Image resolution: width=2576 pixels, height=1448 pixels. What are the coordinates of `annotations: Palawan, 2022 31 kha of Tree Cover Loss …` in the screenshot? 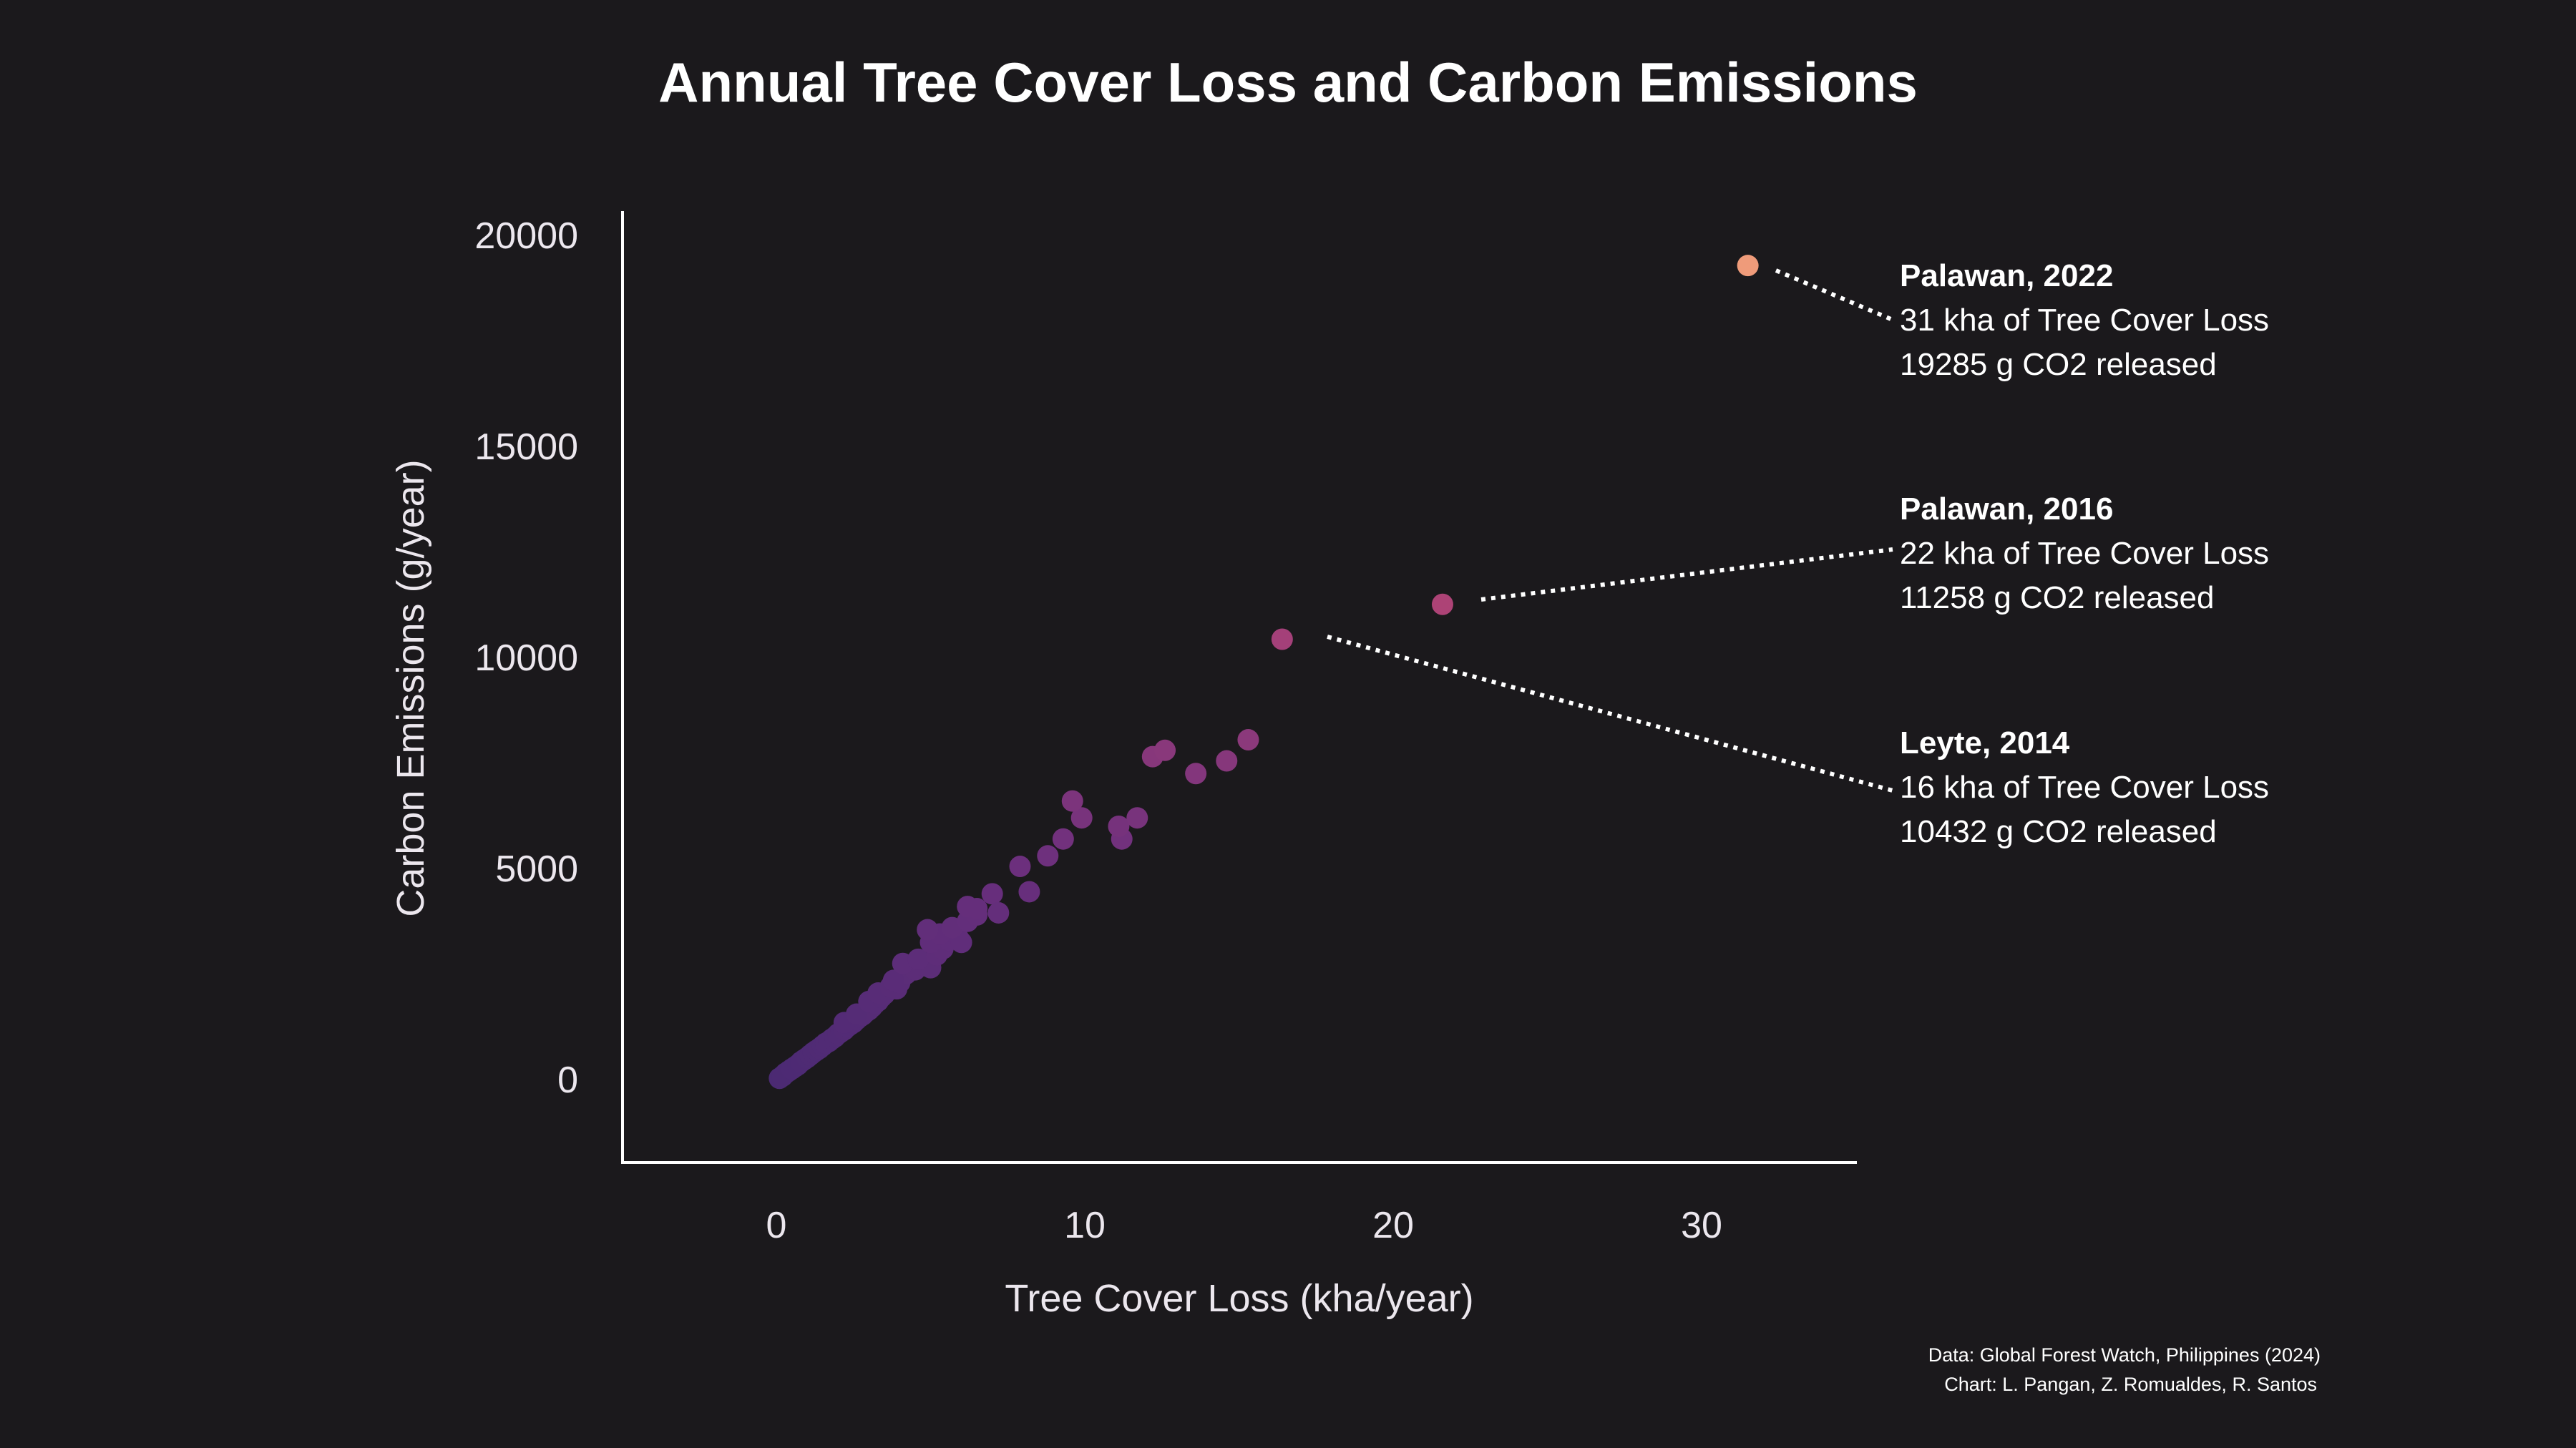 It's located at (1798, 553).